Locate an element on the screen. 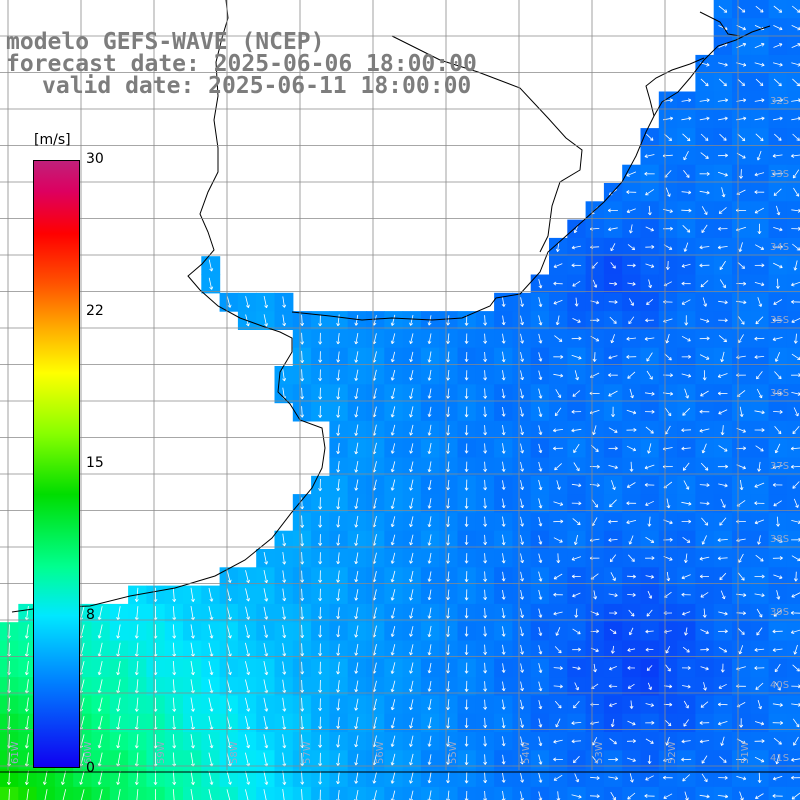 This screenshot has width=800, height=800. colorbar-tick-30: 30 is located at coordinates (95, 159).